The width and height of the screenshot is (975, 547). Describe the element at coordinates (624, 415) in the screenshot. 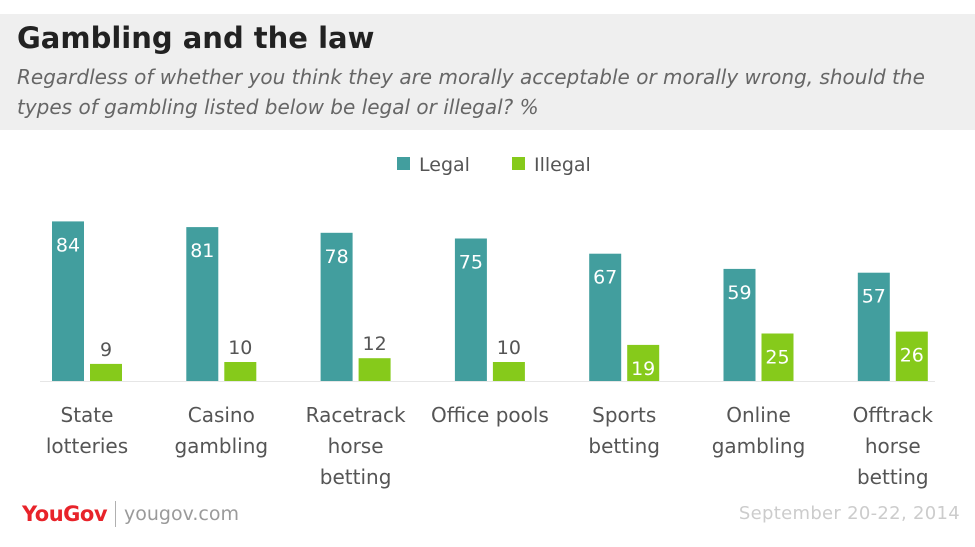

I see `category-label: Sports` at that location.